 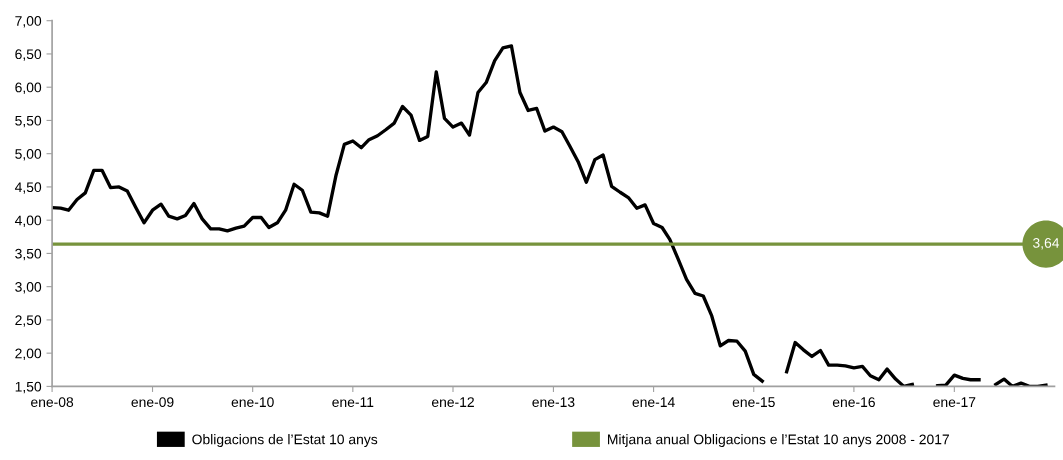 I want to click on x-tick-label: ene-09, so click(x=152, y=402).